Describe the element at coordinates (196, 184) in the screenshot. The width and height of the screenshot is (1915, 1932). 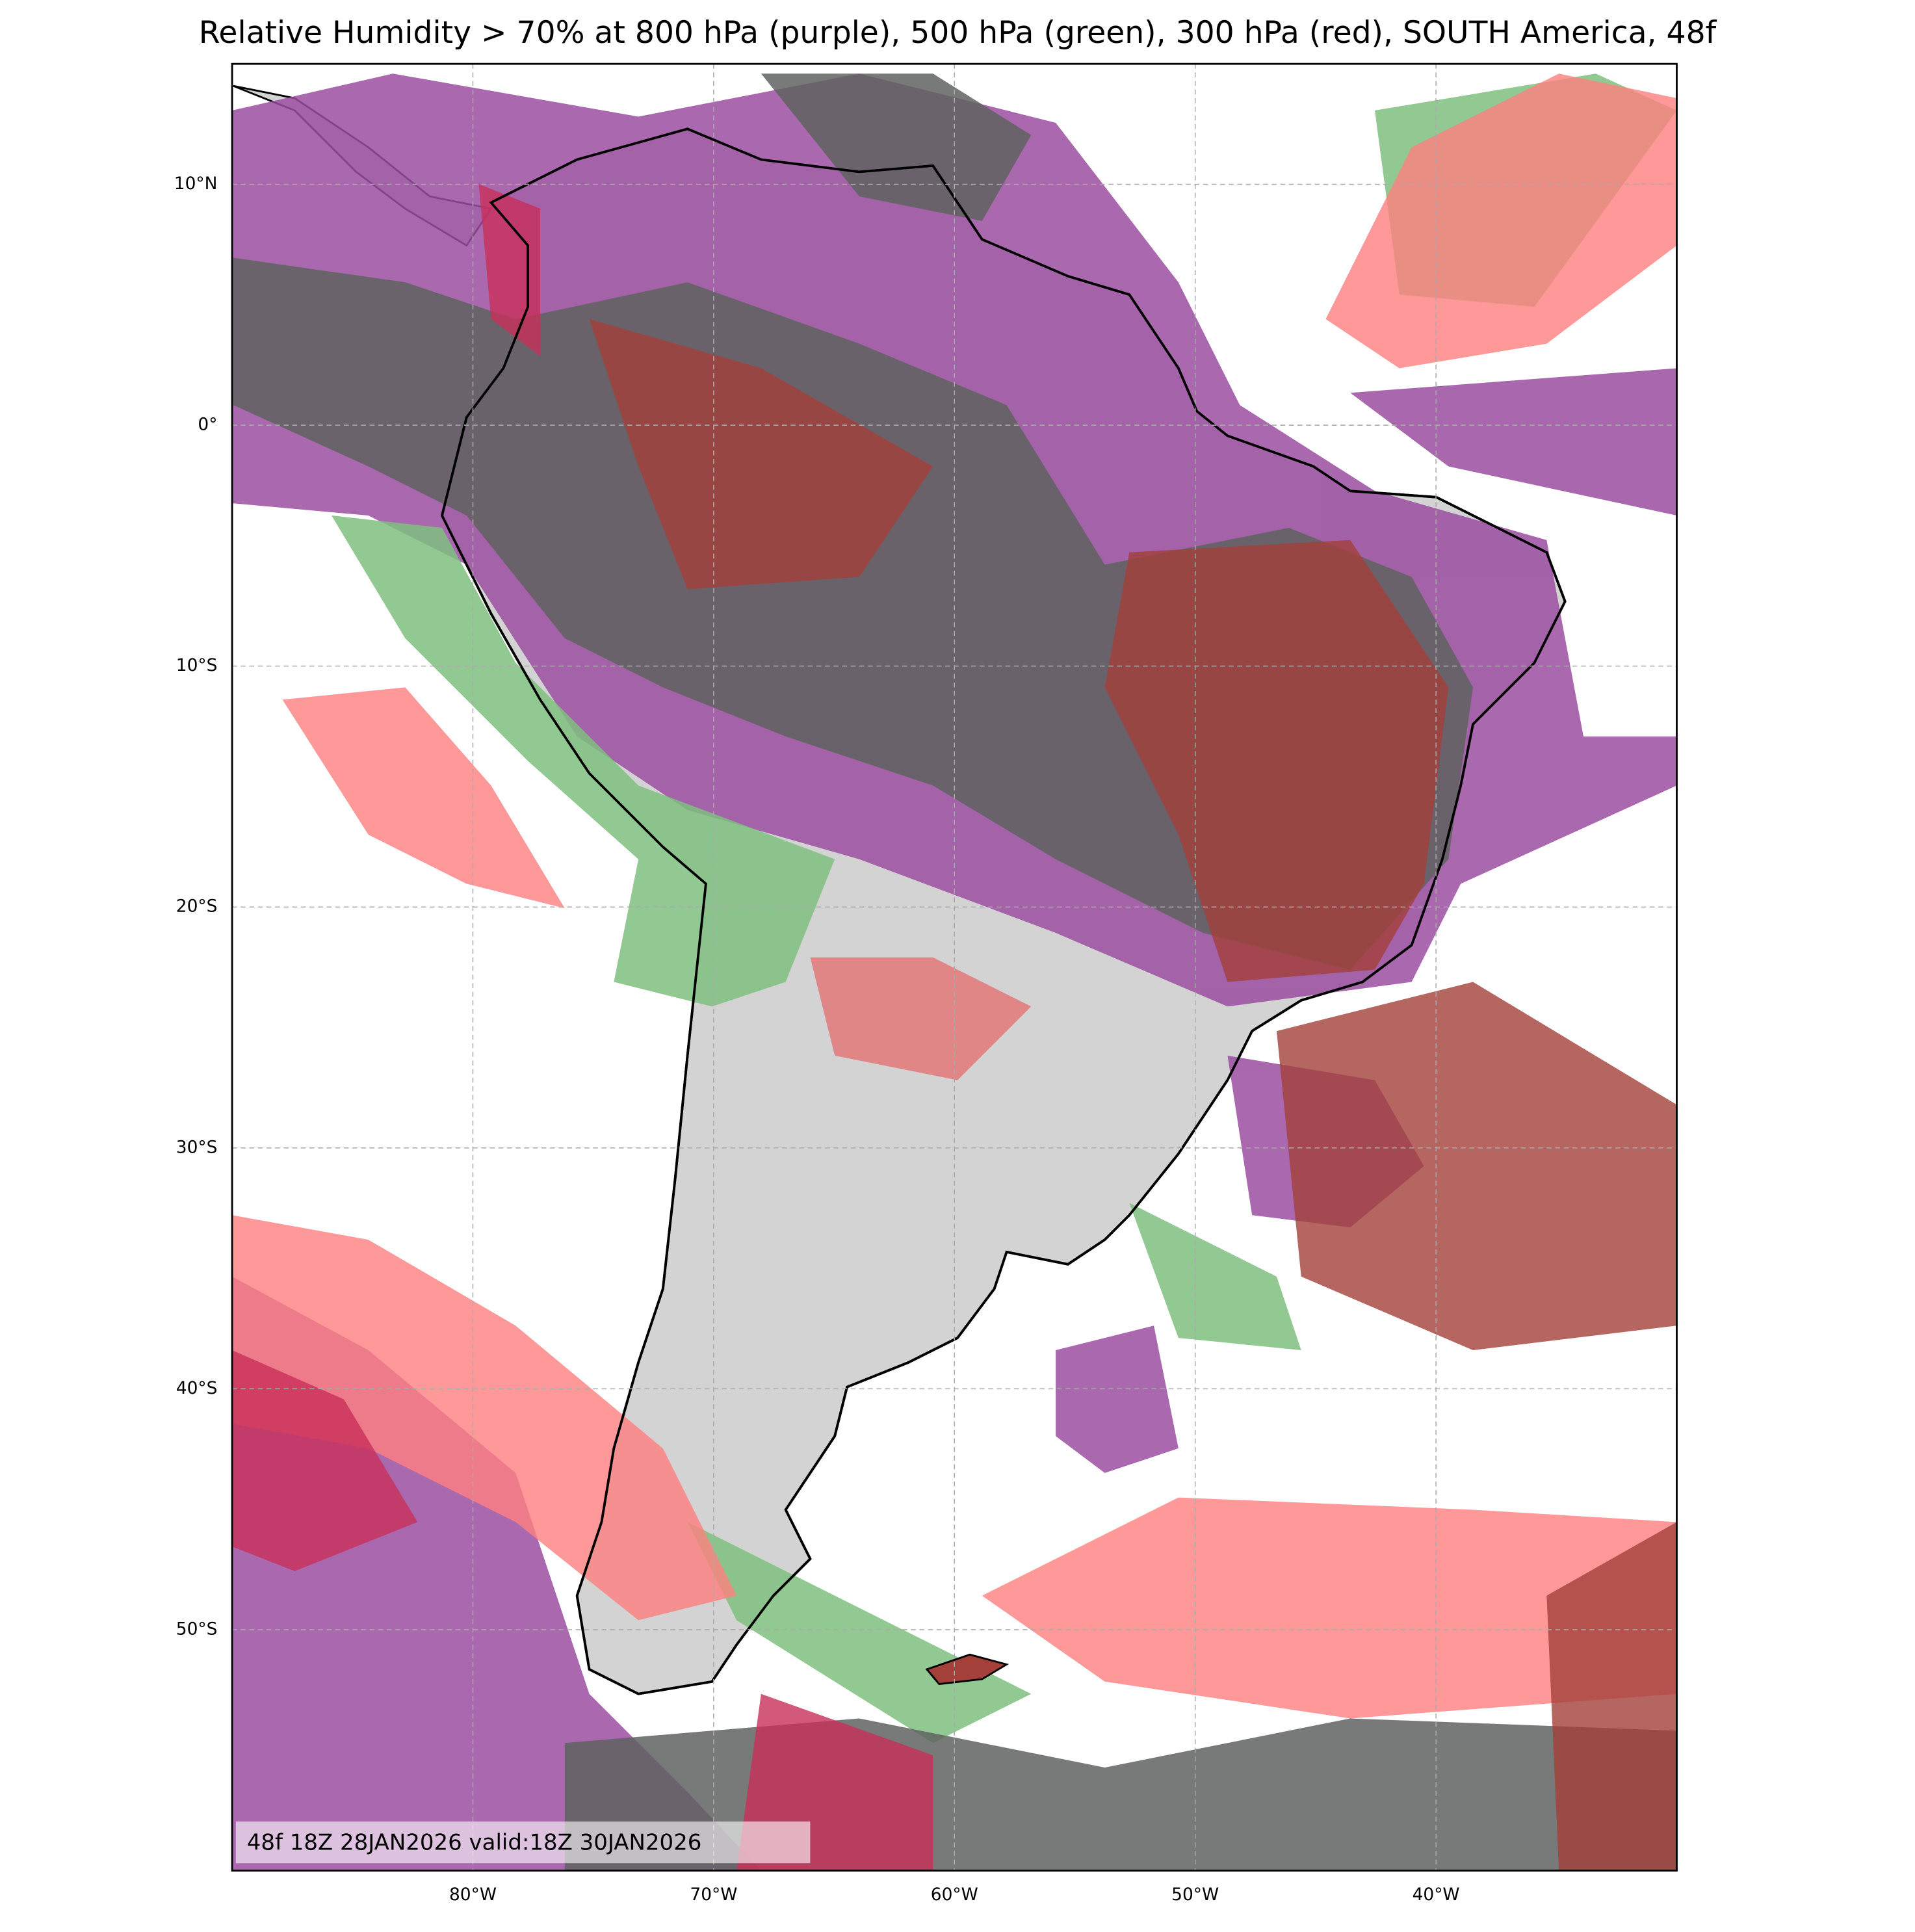
I see `y-tick-label: 10°N` at that location.